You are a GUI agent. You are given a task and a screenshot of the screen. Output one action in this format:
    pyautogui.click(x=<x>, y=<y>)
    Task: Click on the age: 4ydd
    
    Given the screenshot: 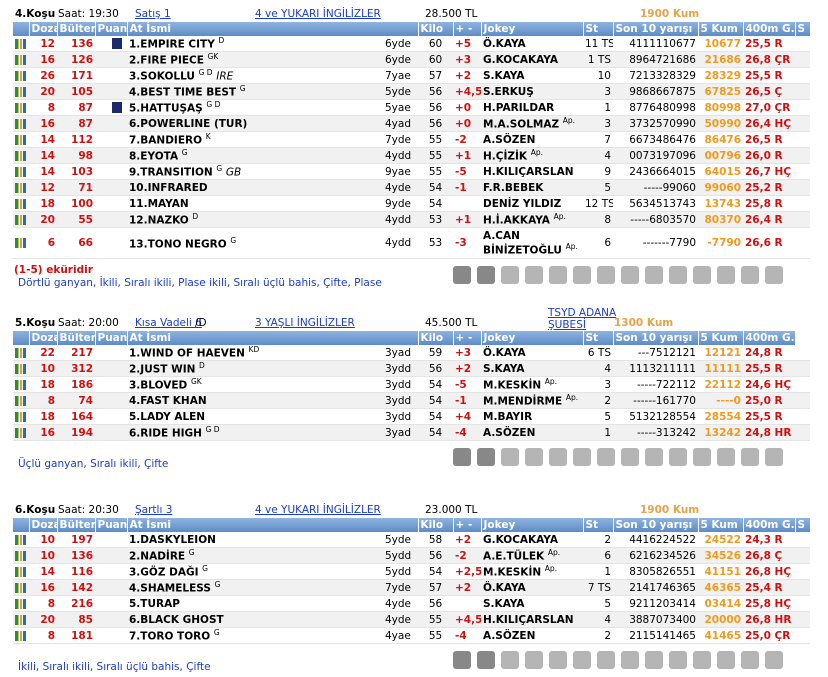 What is the action you would take?
    pyautogui.click(x=400, y=219)
    